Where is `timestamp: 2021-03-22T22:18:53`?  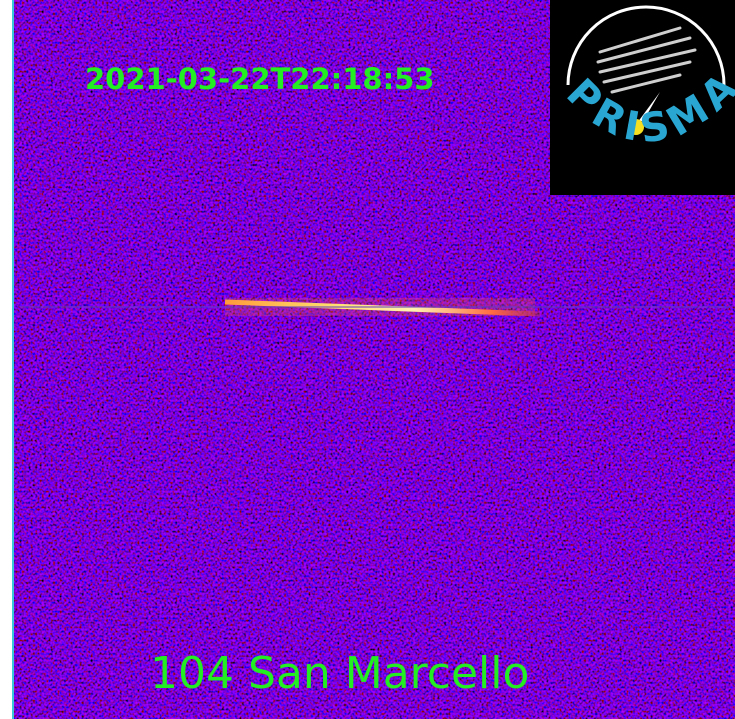 timestamp: 2021-03-22T22:18:53 is located at coordinates (260, 79).